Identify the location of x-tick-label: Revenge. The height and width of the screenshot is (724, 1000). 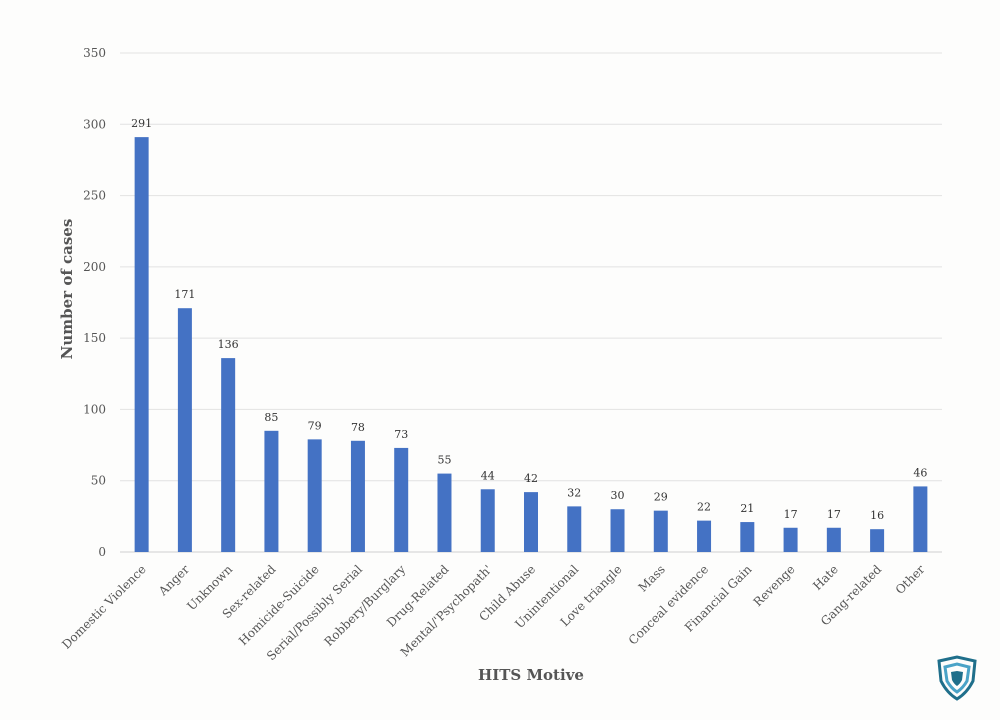
(774, 585).